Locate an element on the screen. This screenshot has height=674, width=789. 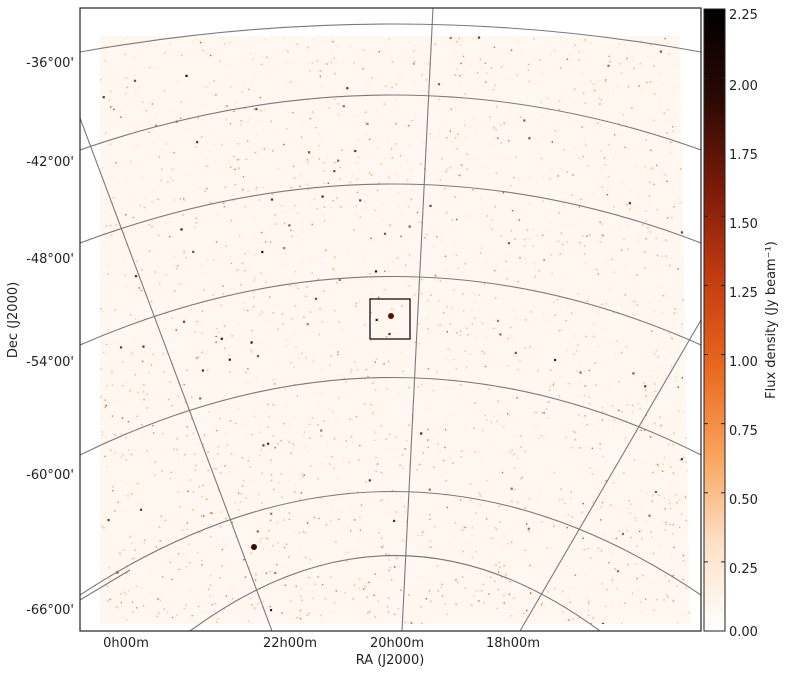
colorbar-tick-label: 0.50 is located at coordinates (743, 500).